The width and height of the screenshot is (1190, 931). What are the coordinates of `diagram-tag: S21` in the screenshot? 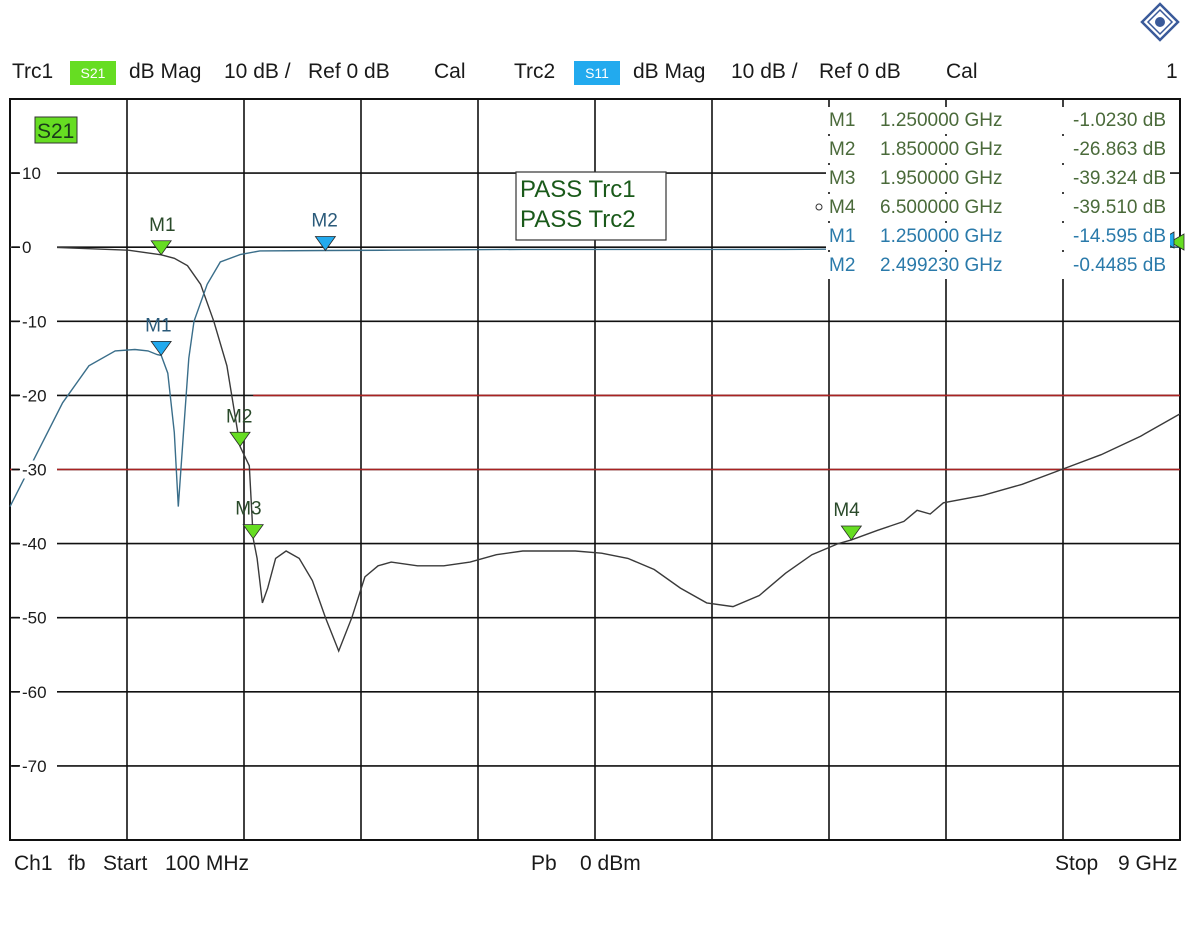 It's located at (56, 130).